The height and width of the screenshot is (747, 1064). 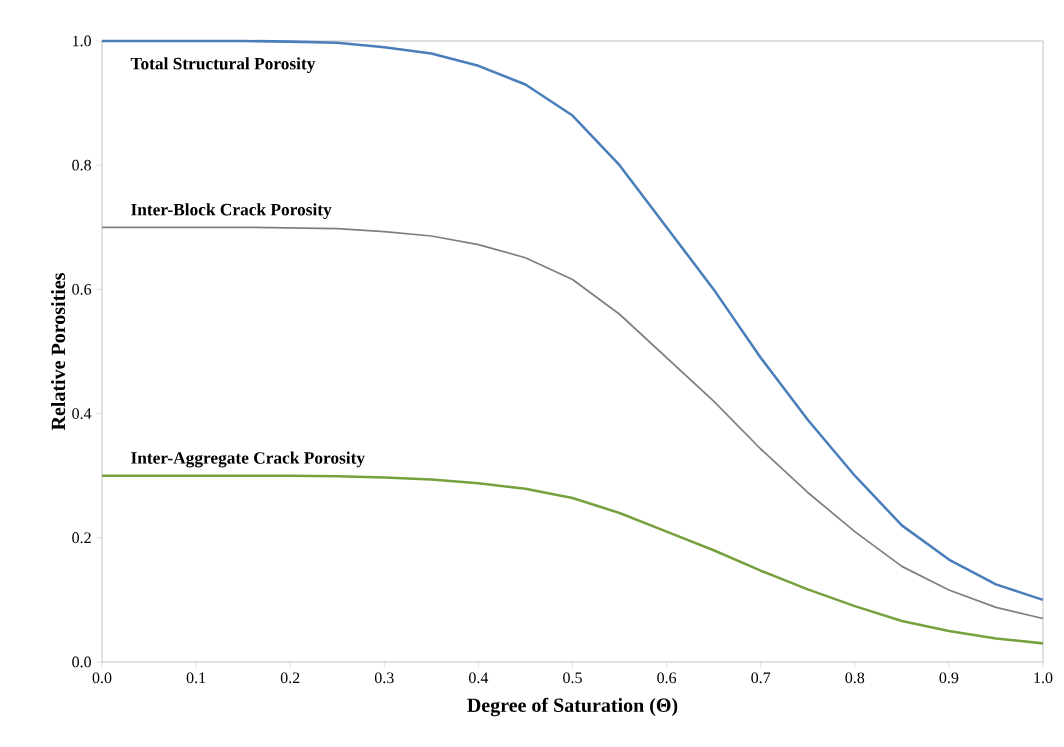 I want to click on series-label: Total Structural Porosity, so click(x=223, y=65).